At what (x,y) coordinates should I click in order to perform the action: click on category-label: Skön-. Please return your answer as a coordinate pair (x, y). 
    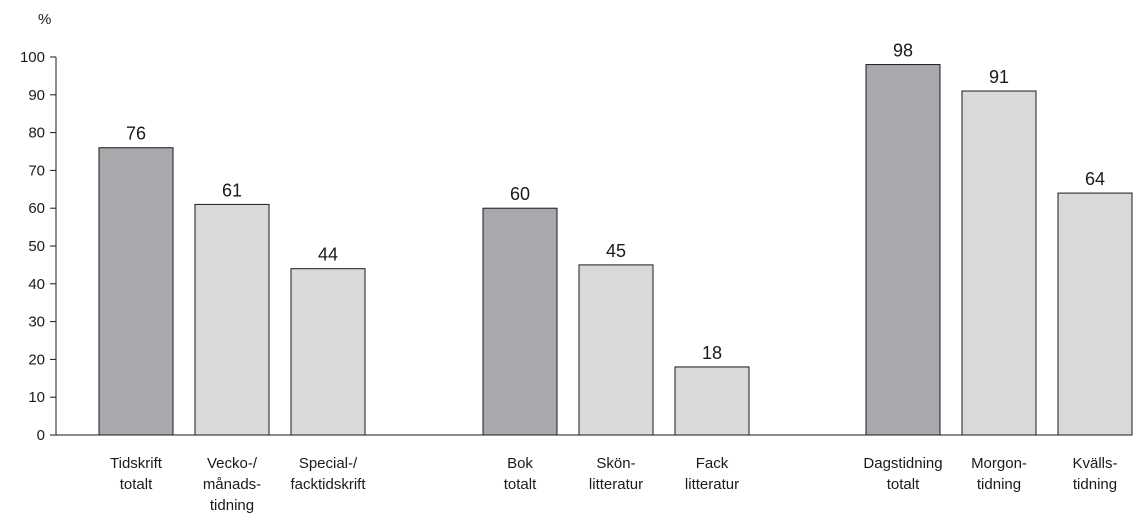
    Looking at the image, I should click on (615, 463).